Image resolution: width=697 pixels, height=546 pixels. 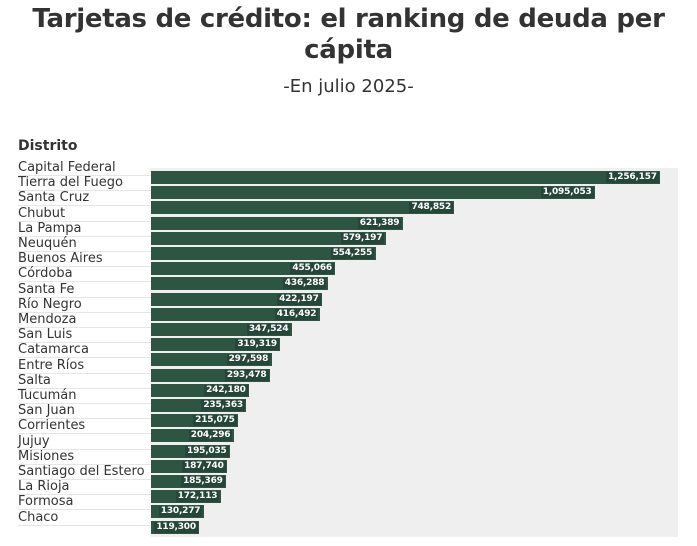 What do you see at coordinates (246, 375) in the screenshot?
I see `value-label: 293,478` at bounding box center [246, 375].